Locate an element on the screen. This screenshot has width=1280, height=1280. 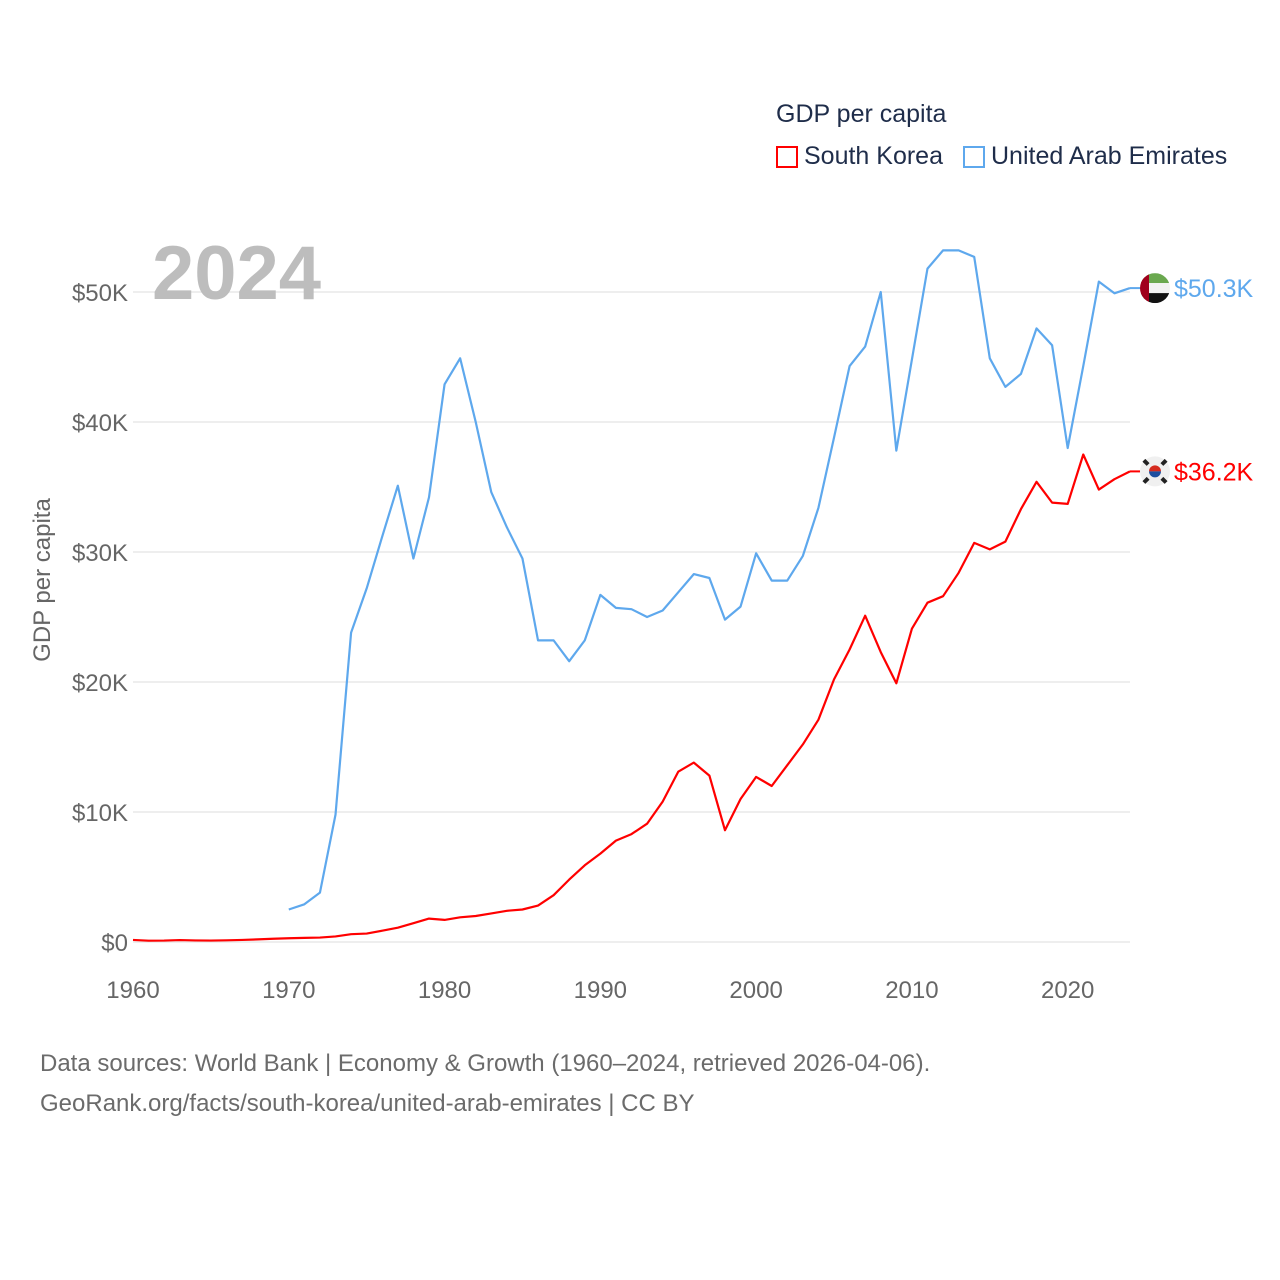
legend-label: South Korea is located at coordinates (873, 156).